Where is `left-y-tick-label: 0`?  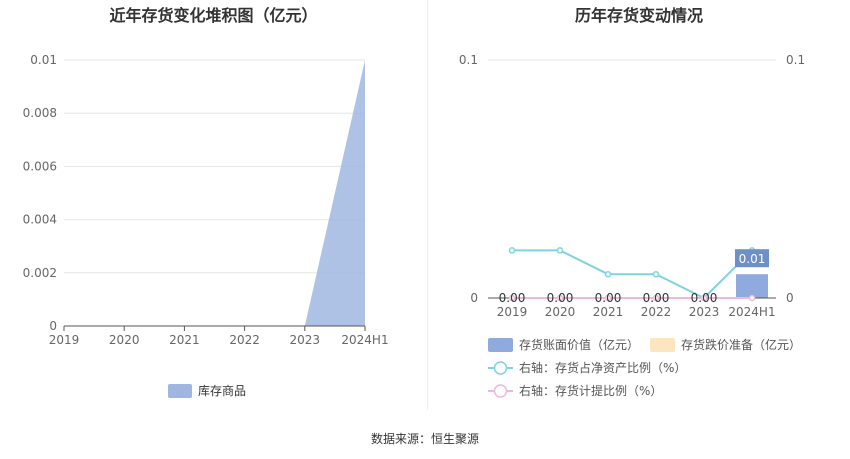 left-y-tick-label: 0 is located at coordinates (53, 326).